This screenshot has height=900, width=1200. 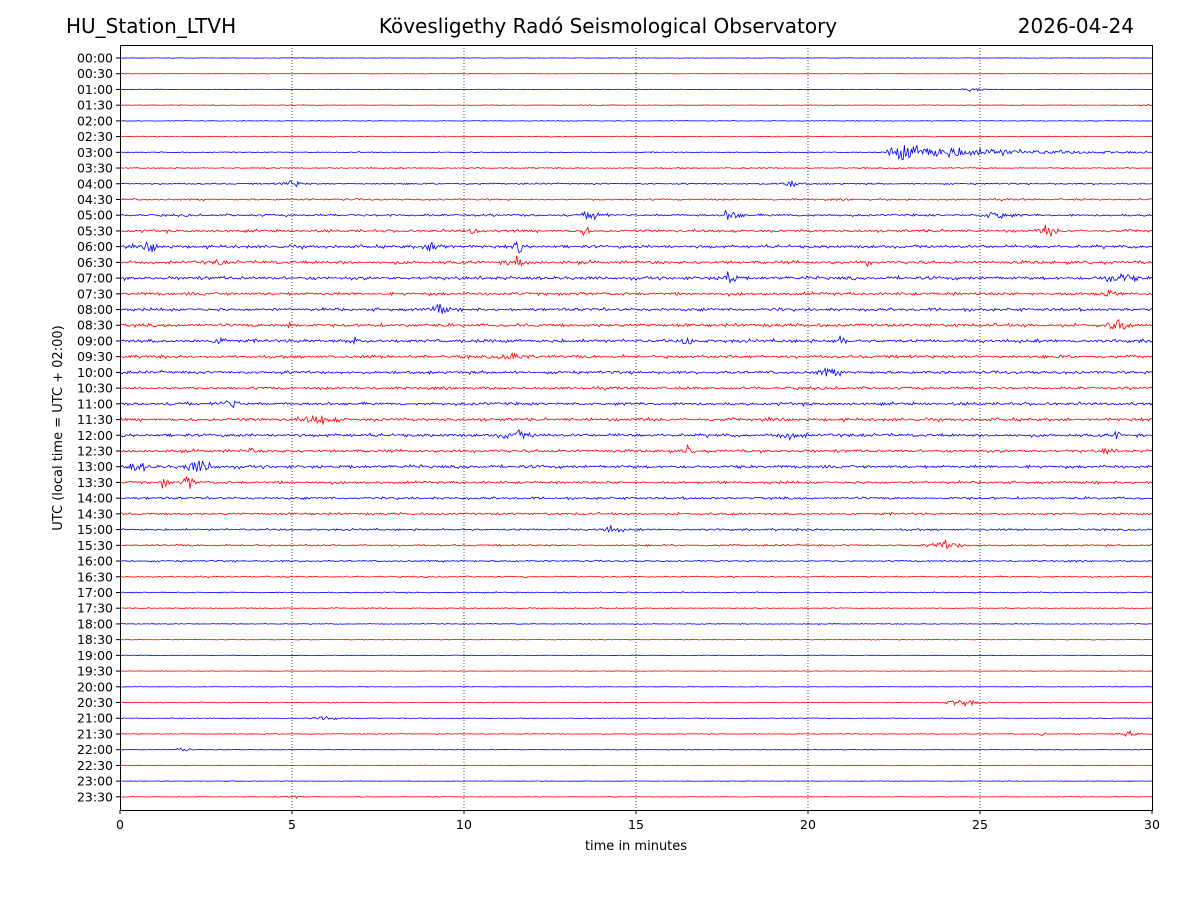 What do you see at coordinates (95, 73) in the screenshot?
I see `row-label: 00:30` at bounding box center [95, 73].